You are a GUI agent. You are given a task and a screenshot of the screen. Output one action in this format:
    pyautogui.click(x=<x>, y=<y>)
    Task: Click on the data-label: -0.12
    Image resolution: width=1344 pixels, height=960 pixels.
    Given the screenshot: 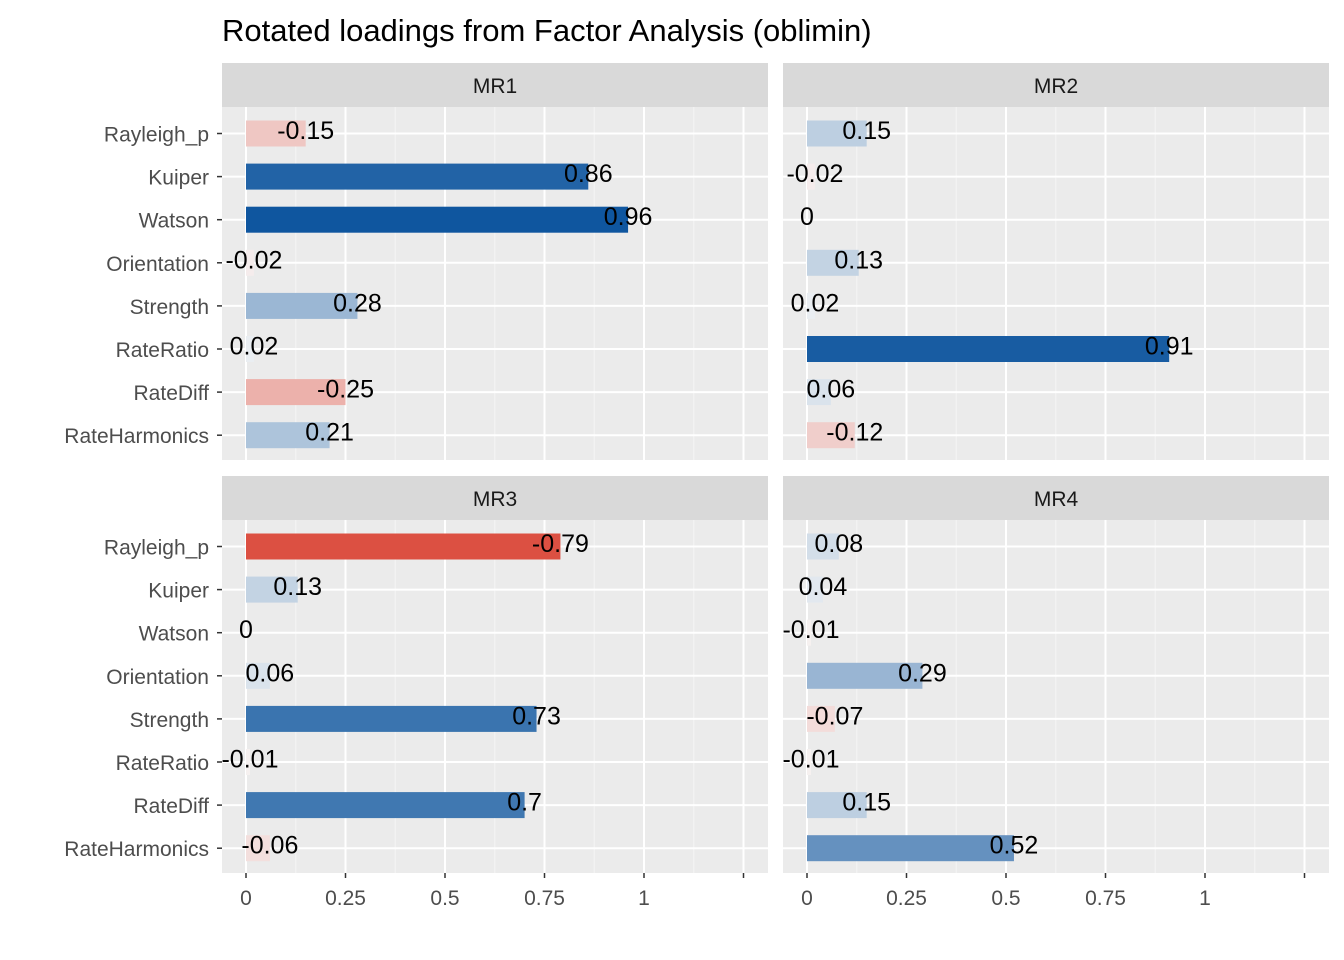 What is the action you would take?
    pyautogui.click(x=854, y=433)
    